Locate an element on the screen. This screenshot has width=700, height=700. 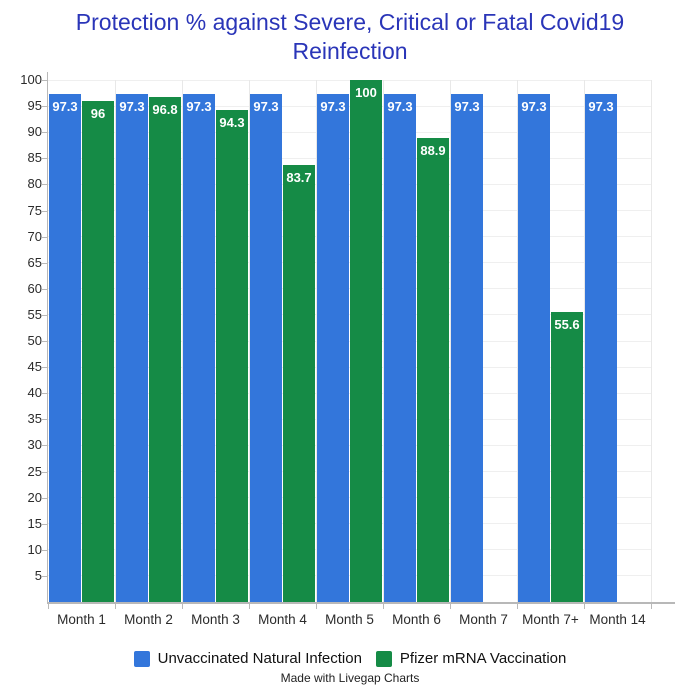
y-axis-label: 95 is located at coordinates (34, 106).